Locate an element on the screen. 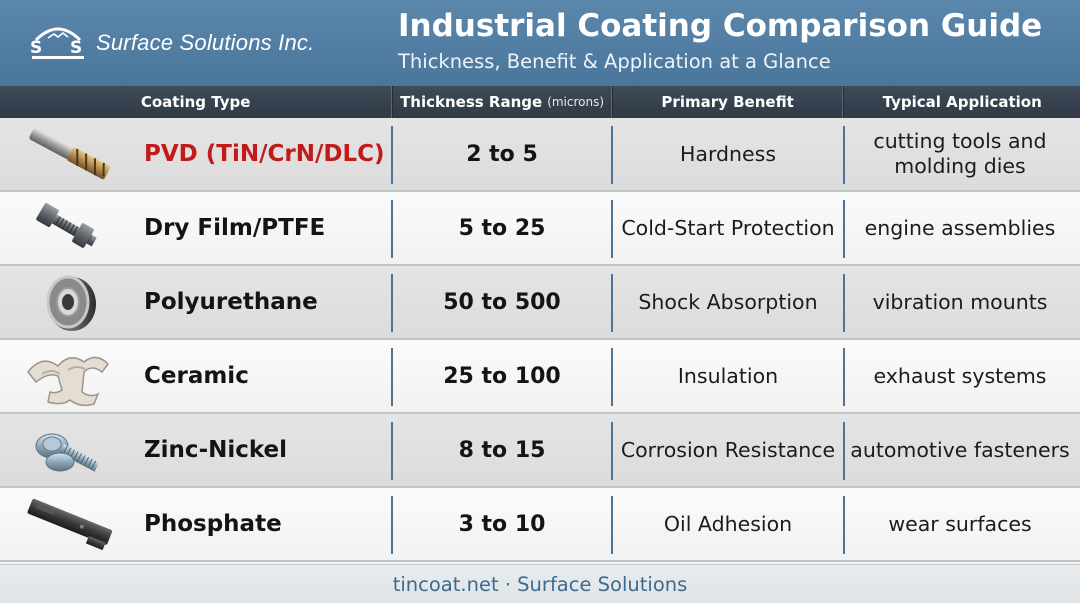 This screenshot has width=1080, height=603. logo-letter-left: S is located at coordinates (36, 48).